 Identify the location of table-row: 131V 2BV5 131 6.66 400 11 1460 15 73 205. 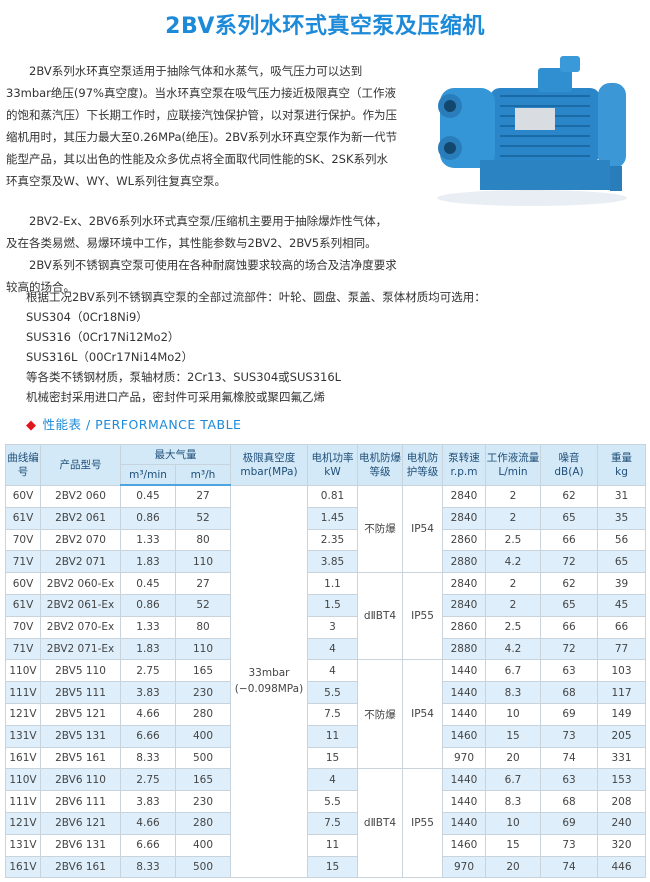
(325, 736).